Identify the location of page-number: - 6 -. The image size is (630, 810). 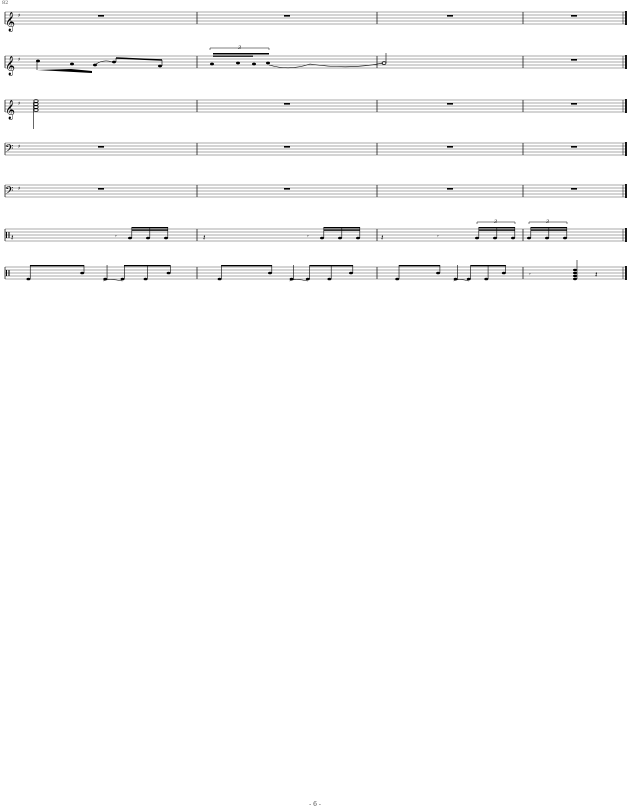
(315, 804).